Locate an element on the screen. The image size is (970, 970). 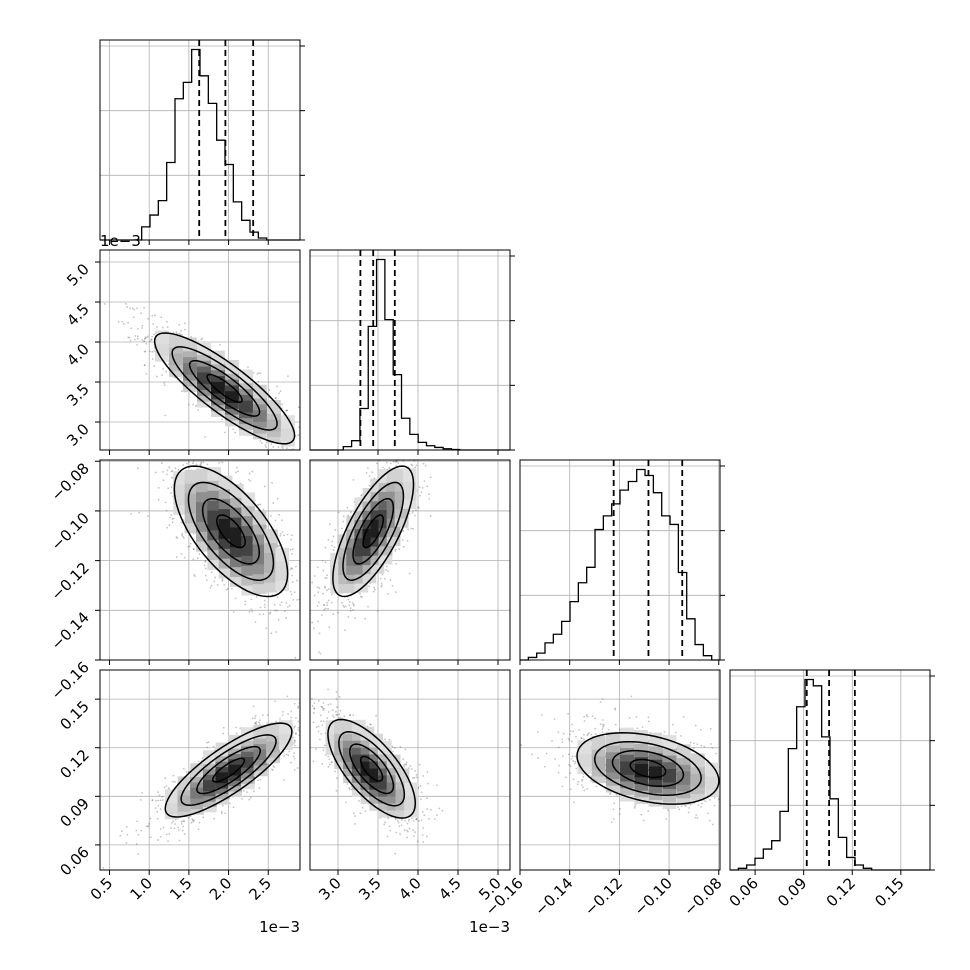
contour-line is located at coordinates (373, 531).